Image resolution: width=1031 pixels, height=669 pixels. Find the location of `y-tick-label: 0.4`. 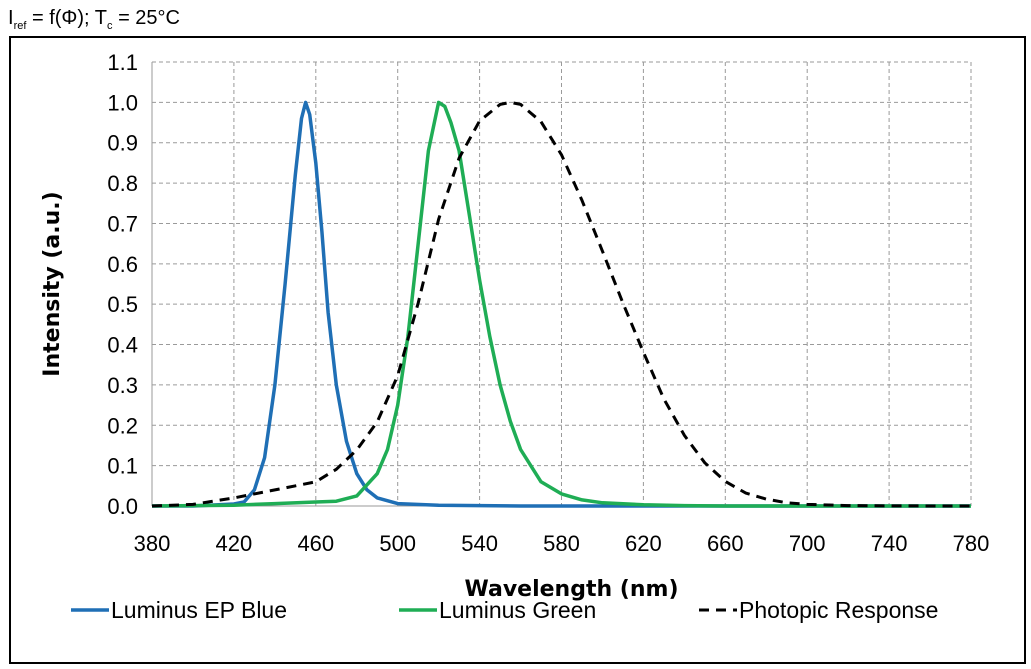

y-tick-label: 0.4 is located at coordinates (122, 345).